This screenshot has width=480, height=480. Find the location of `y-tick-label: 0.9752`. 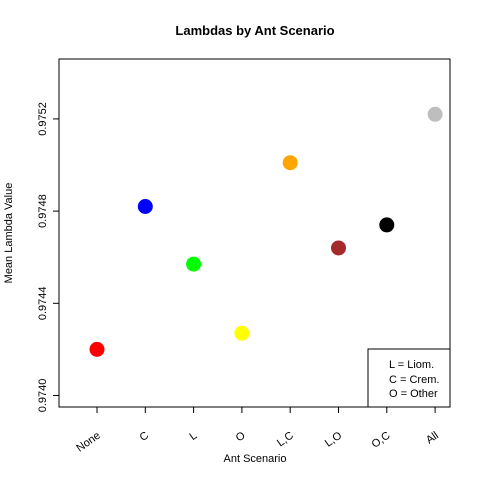

y-tick-label: 0.9752 is located at coordinates (43, 119).